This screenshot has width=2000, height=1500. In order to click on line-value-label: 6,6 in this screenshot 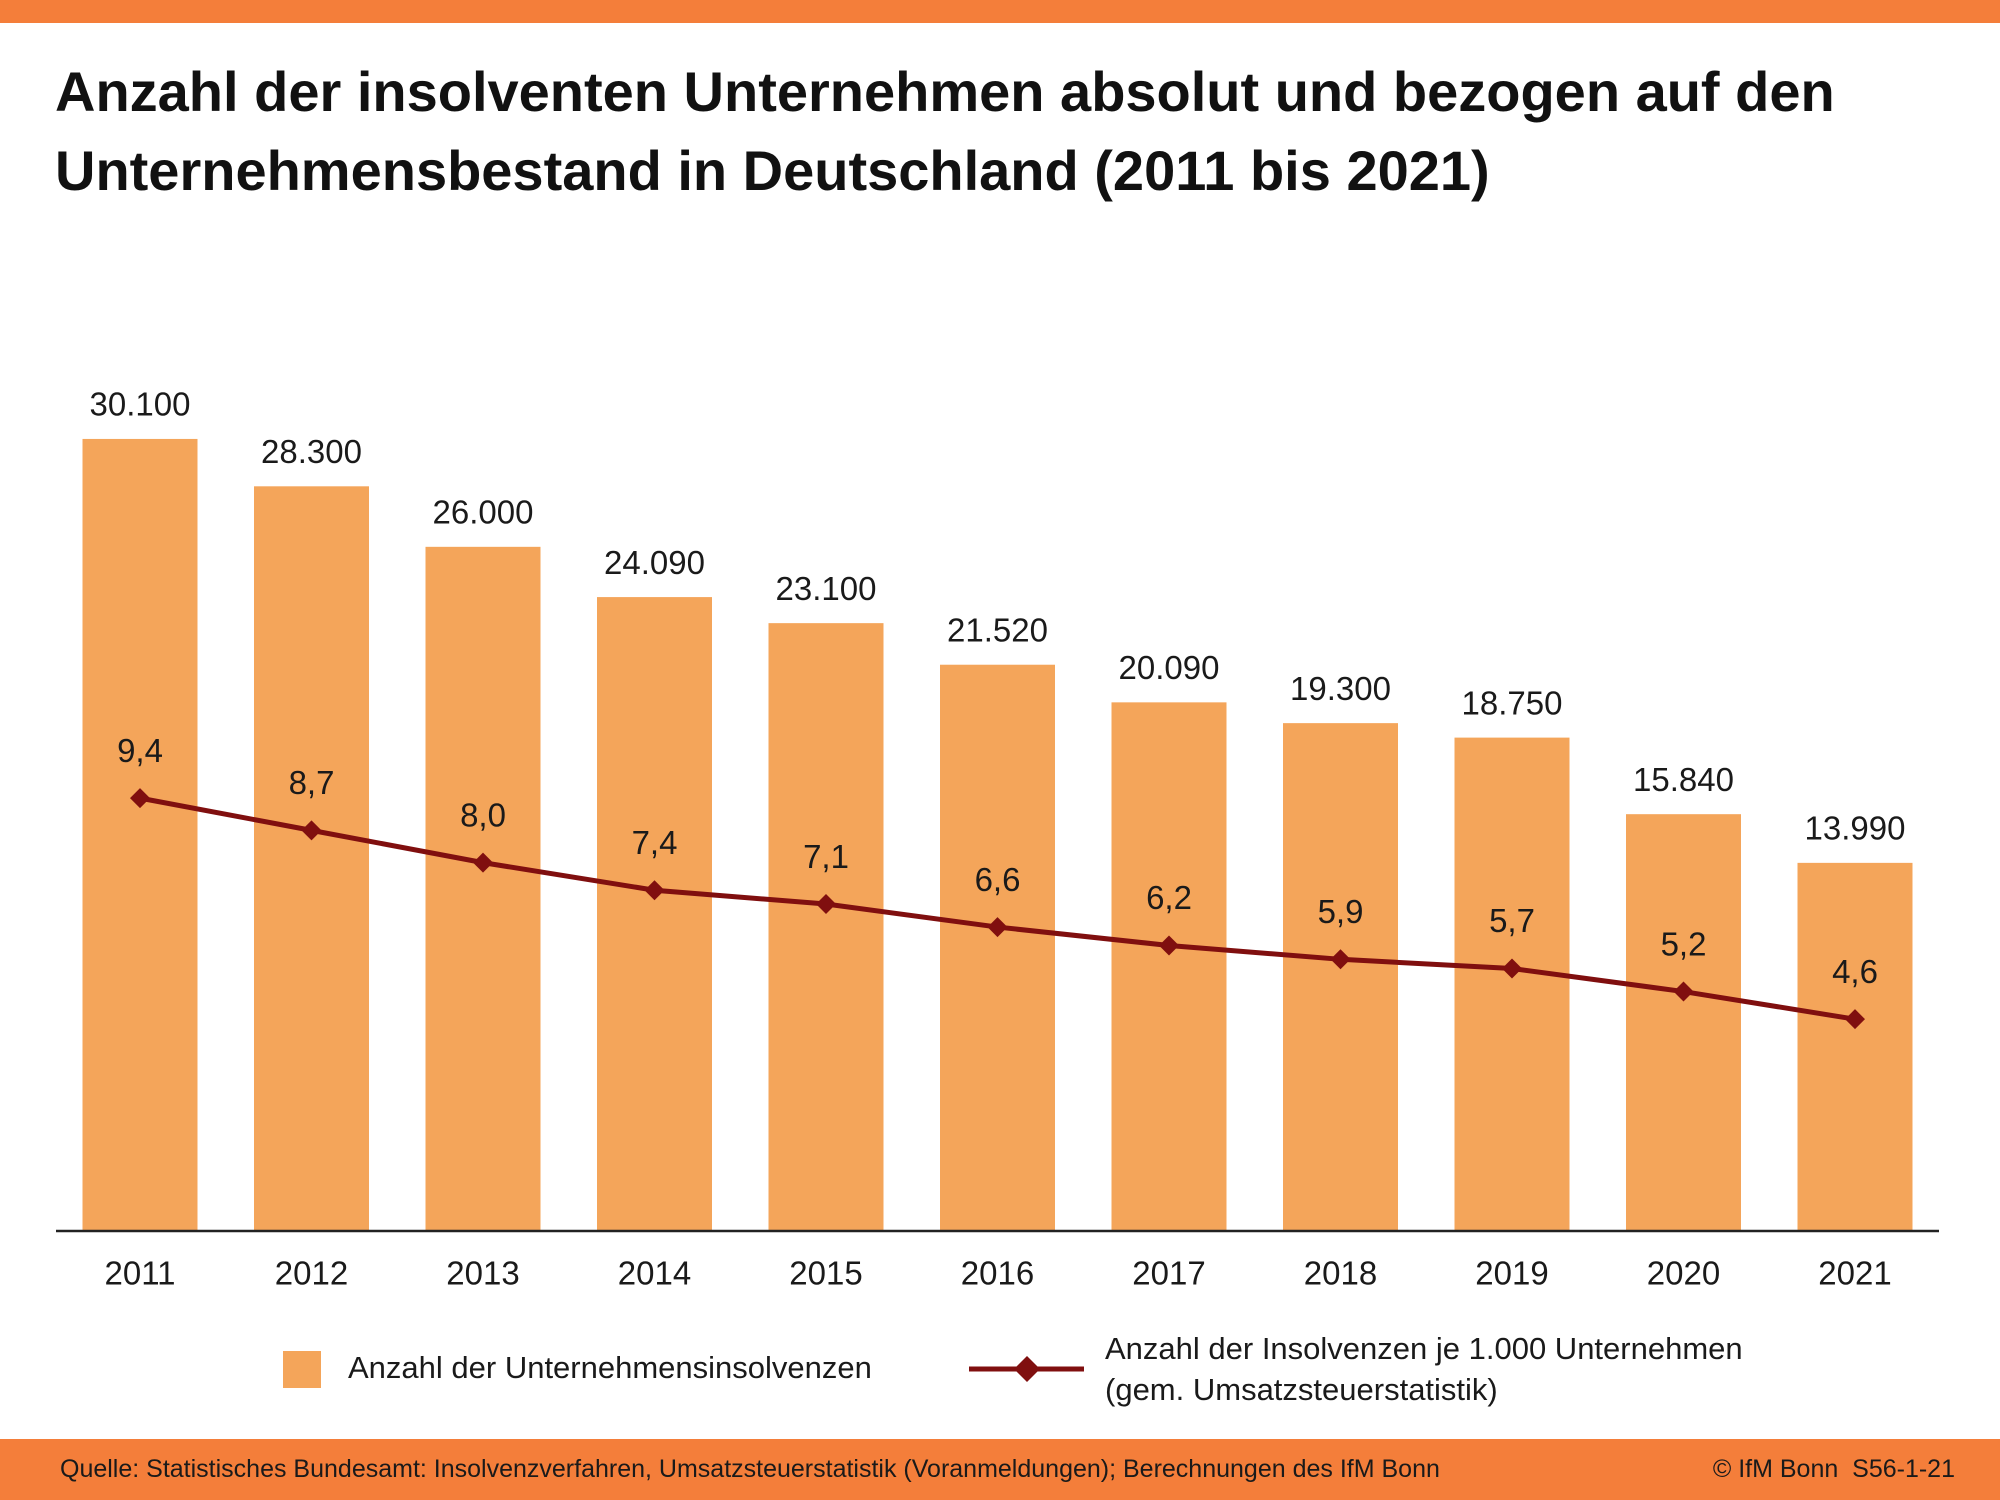, I will do `click(998, 879)`.